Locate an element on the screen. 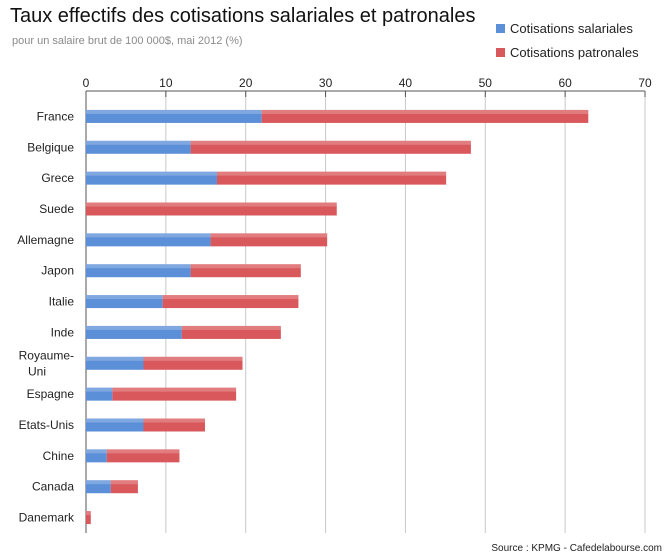 Image resolution: width=670 pixels, height=560 pixels. legend-swatch-salariales is located at coordinates (500, 28).